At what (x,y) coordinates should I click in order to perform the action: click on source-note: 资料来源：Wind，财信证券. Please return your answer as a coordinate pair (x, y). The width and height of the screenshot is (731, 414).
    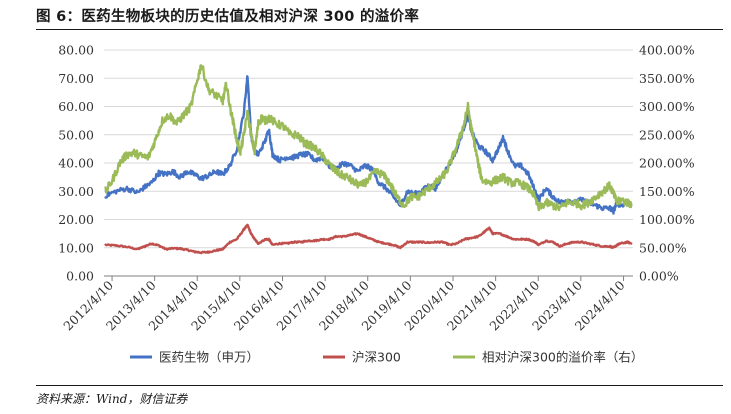
    Looking at the image, I should click on (112, 399).